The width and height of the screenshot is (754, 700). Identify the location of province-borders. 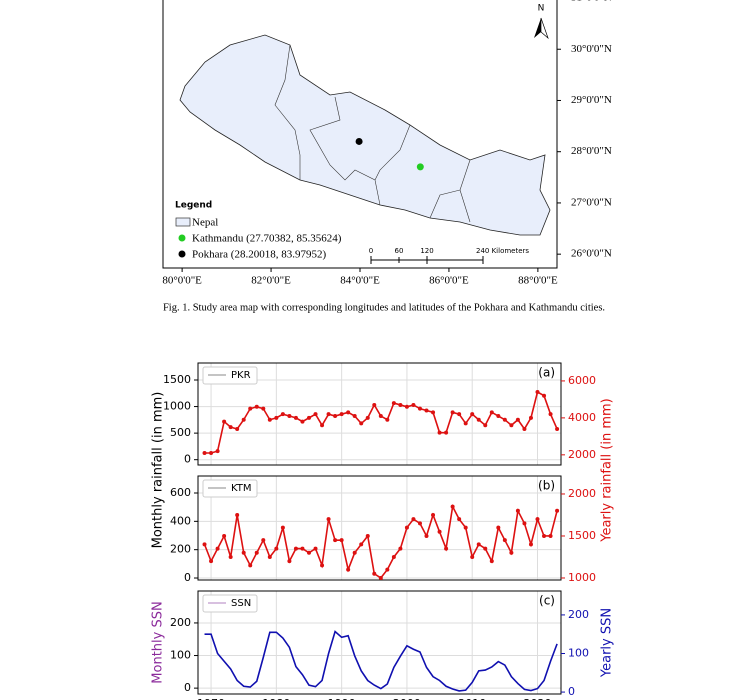
(372, 133).